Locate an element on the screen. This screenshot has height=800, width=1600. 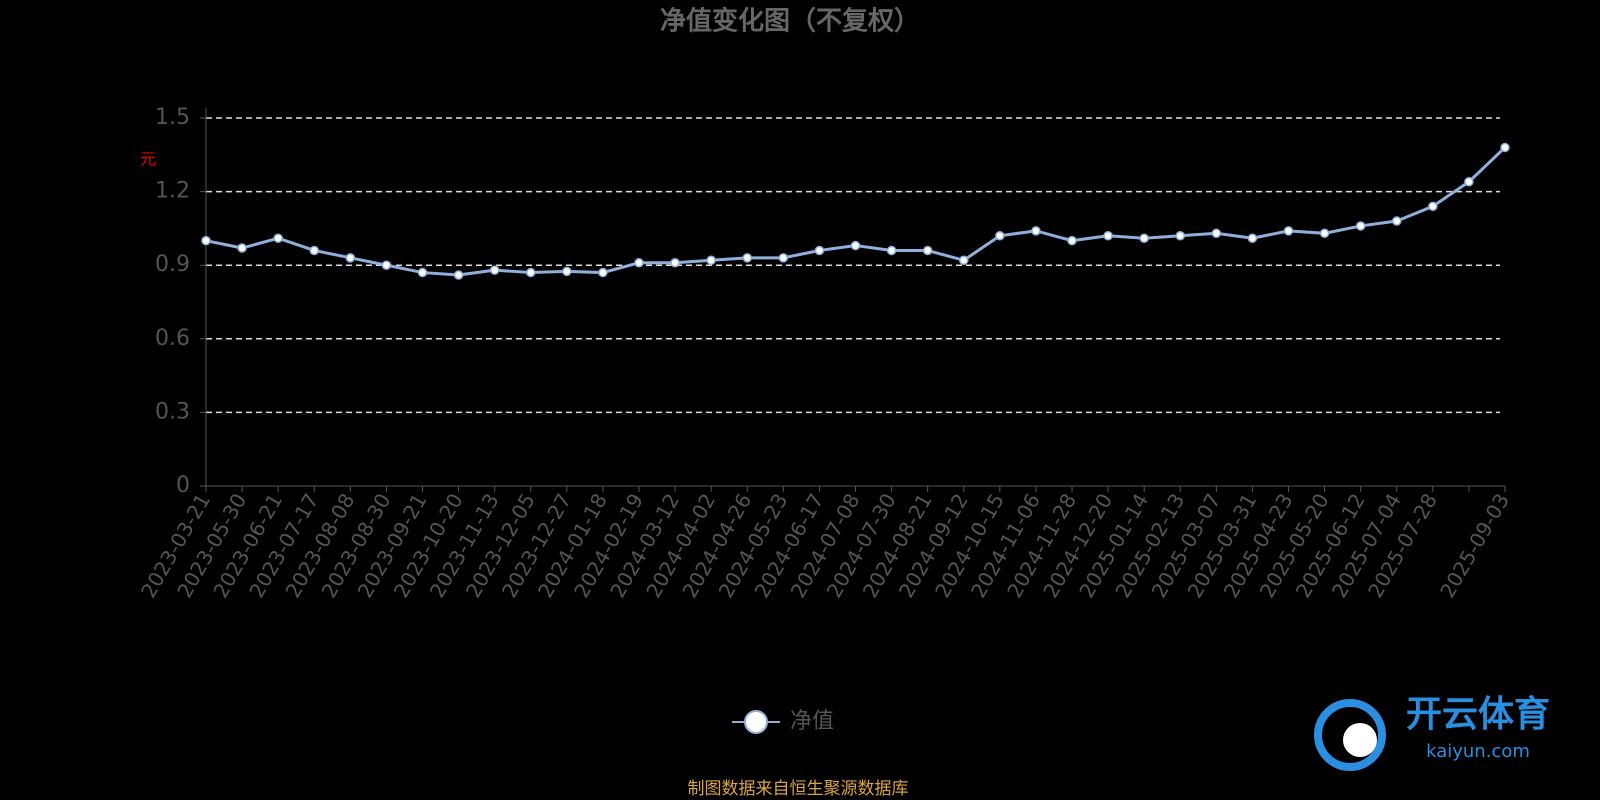
source-note: 制图数据来自恒生聚源数据库 is located at coordinates (798, 789).